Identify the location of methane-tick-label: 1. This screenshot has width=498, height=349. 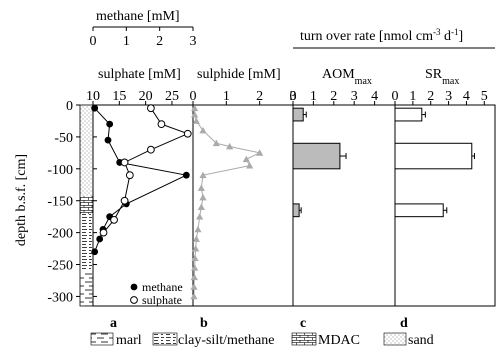
(126, 41).